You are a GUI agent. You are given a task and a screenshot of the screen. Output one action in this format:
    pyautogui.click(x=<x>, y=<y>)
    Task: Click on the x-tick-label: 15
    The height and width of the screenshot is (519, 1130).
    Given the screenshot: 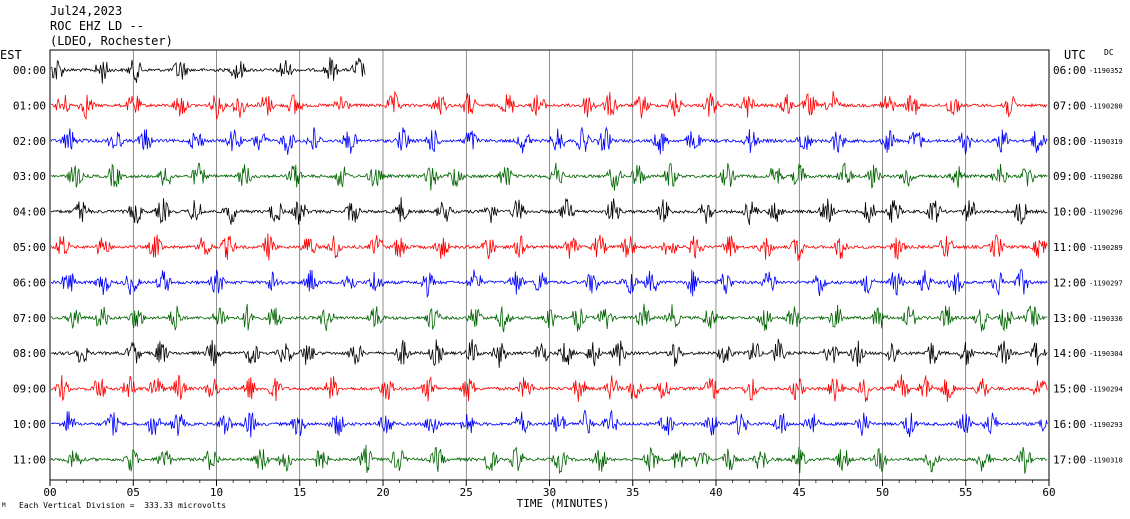 What is the action you would take?
    pyautogui.click(x=299, y=492)
    